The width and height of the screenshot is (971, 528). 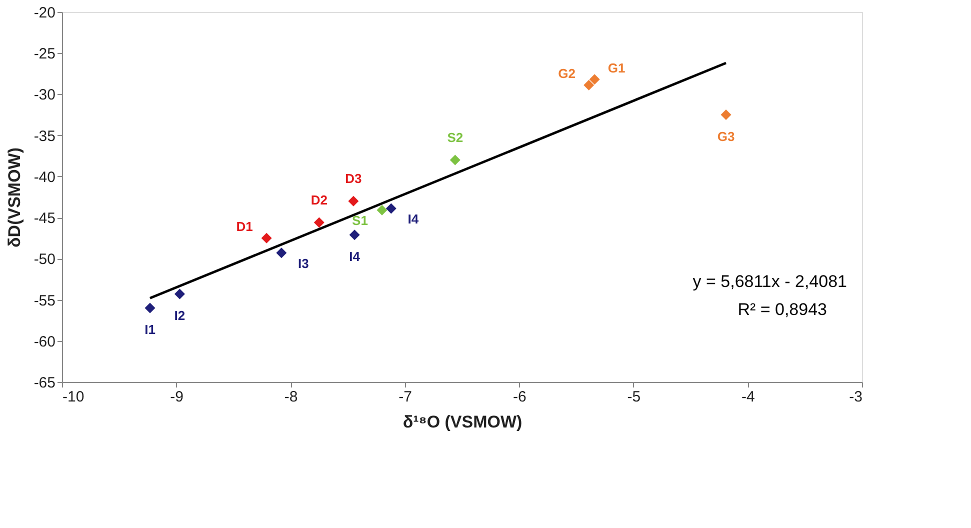 I want to click on y-tick-label: -20, so click(x=45, y=13).